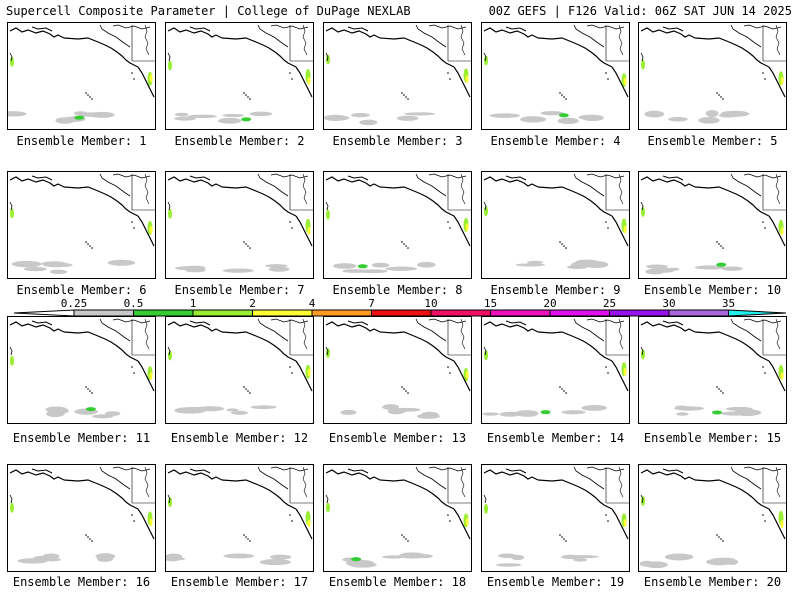  Describe the element at coordinates (555, 76) in the screenshot. I see `ensemble-map-panel` at that location.